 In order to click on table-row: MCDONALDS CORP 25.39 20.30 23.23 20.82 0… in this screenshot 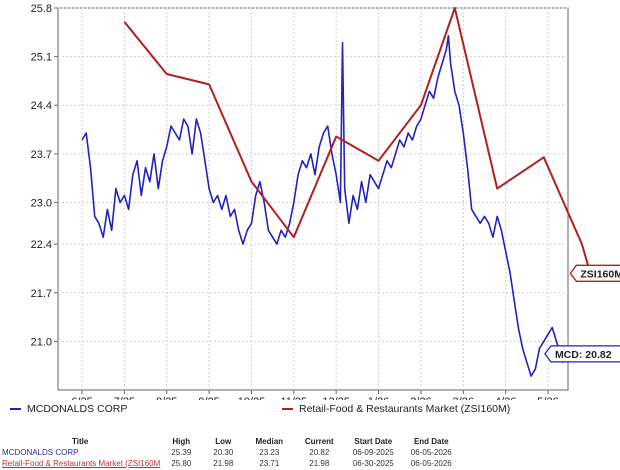, I will do `click(310, 452)`.